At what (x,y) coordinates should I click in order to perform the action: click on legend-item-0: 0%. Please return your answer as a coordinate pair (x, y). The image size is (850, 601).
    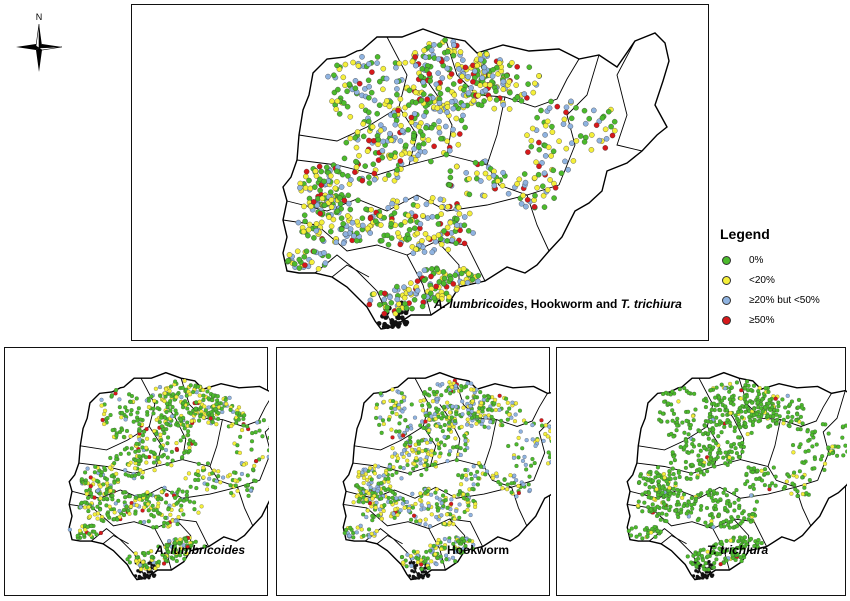
    Looking at the image, I should click on (780, 260).